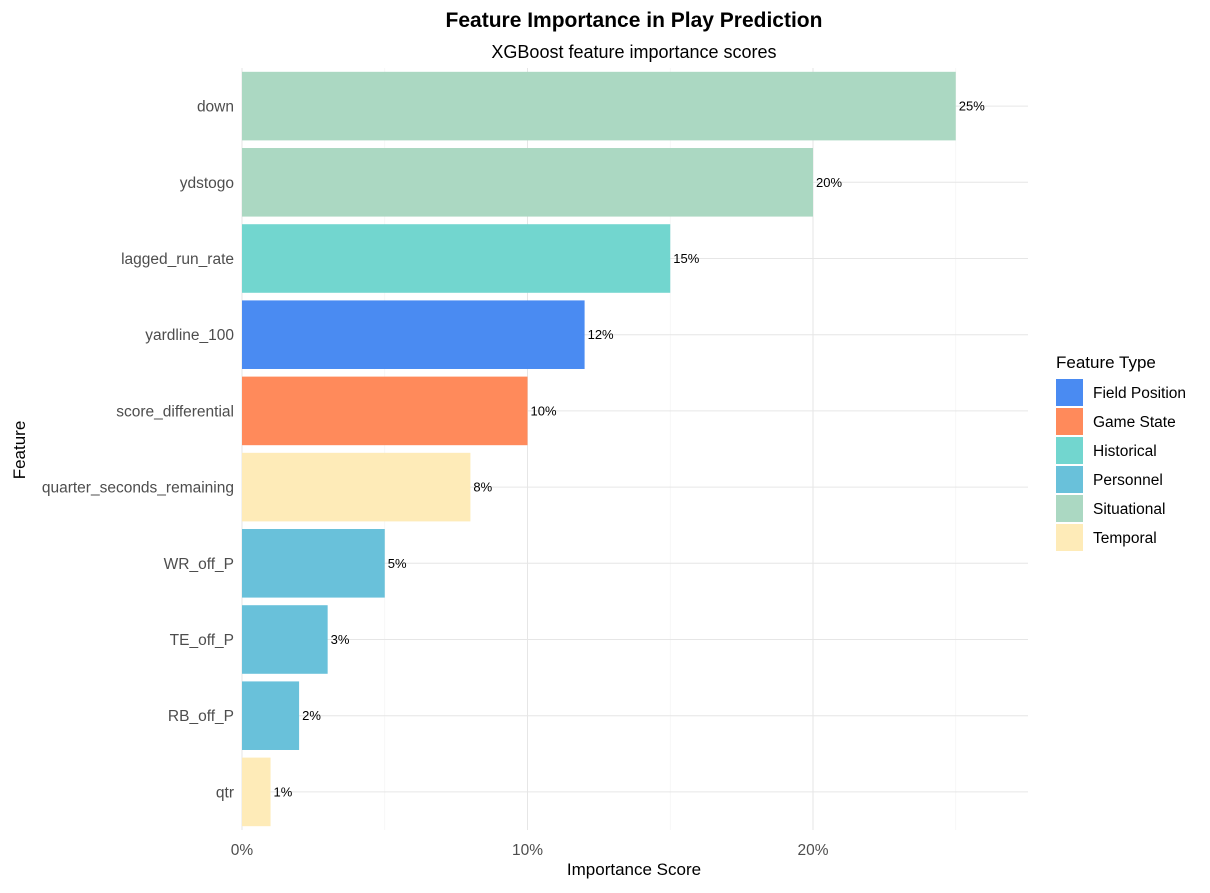 The height and width of the screenshot is (893, 1210). What do you see at coordinates (225, 792) in the screenshot?
I see `y-tick-label: qtr` at bounding box center [225, 792].